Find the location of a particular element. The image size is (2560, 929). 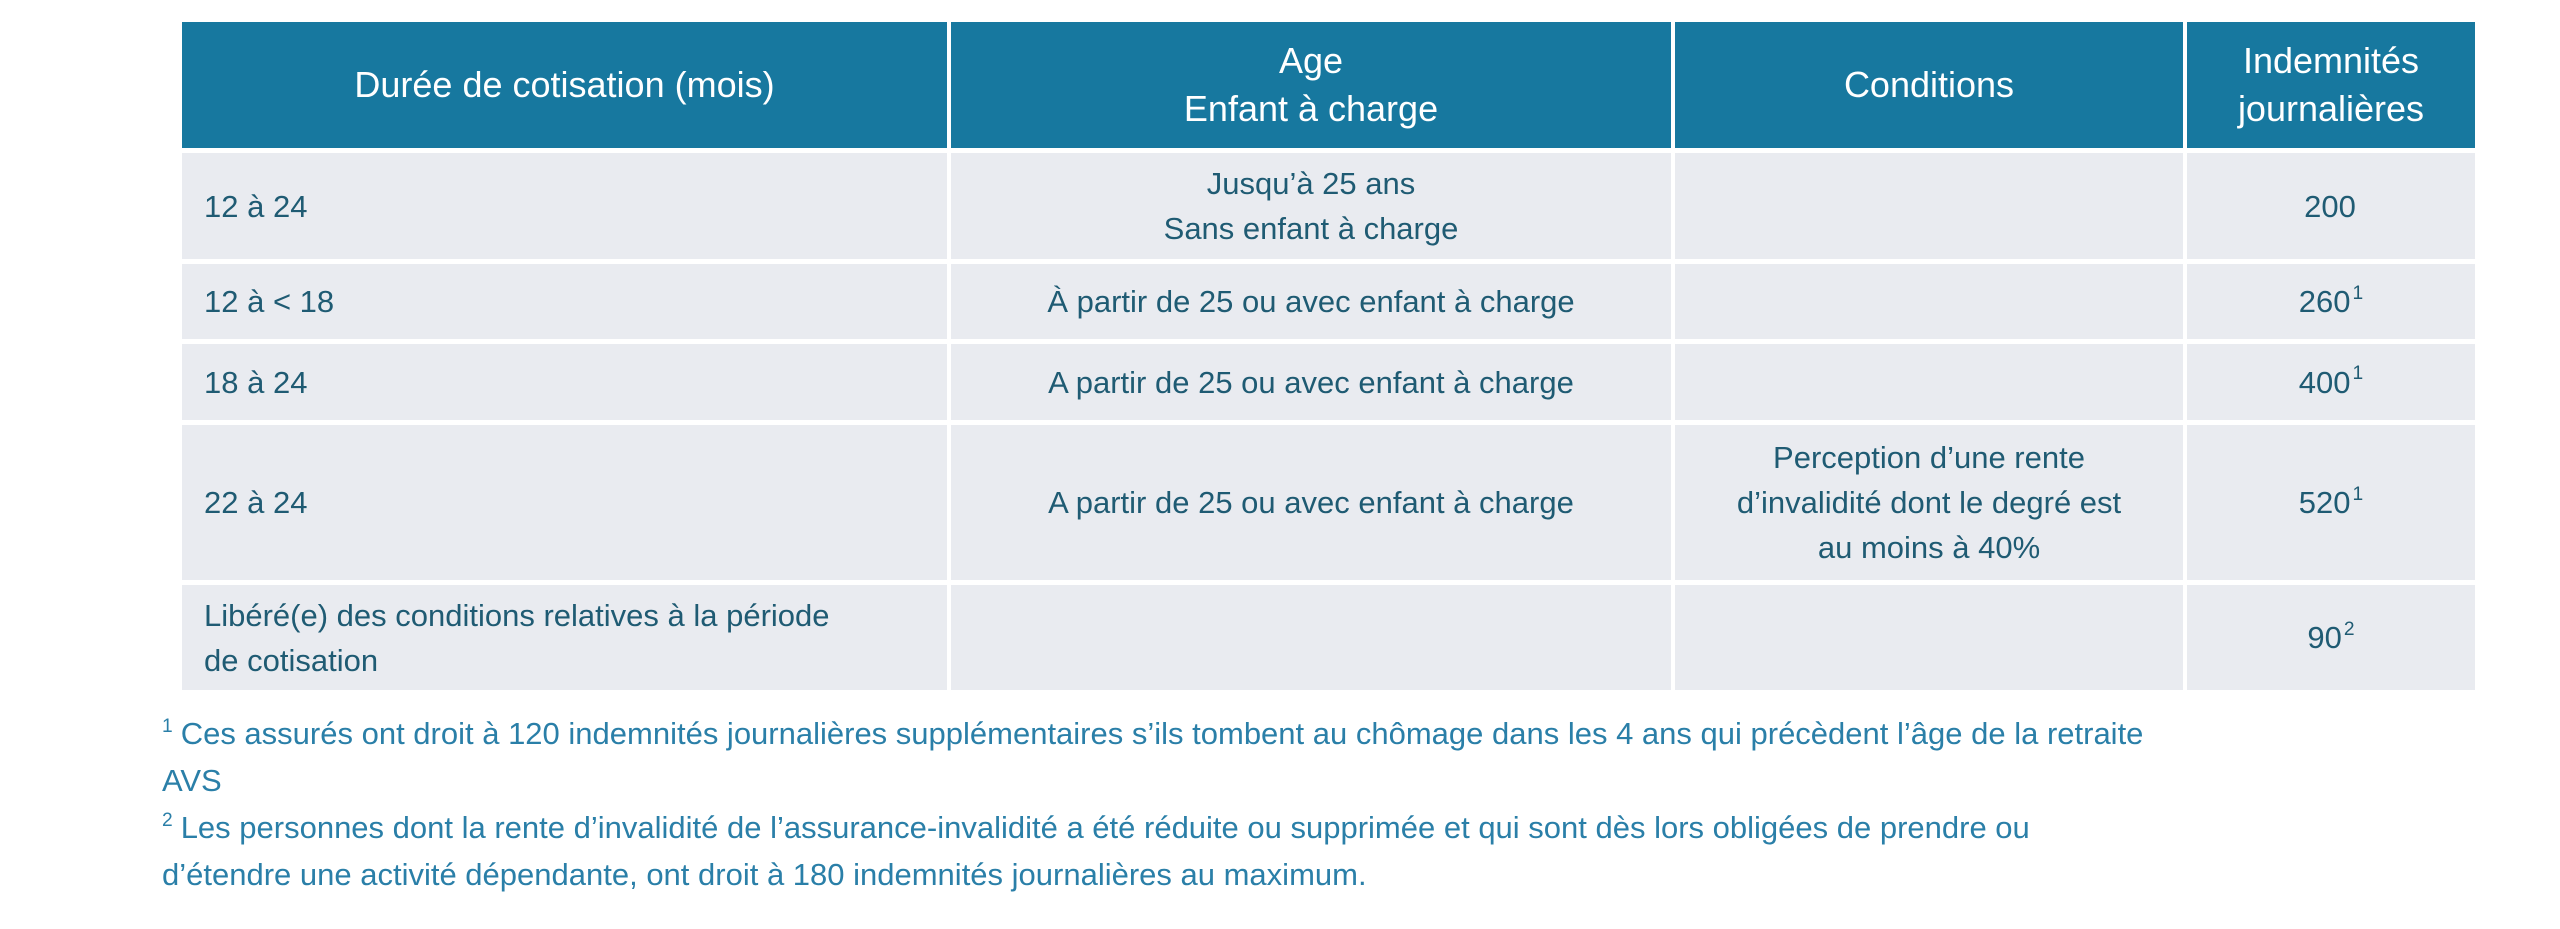

indemnite-value: 90 2 is located at coordinates (2331, 636).